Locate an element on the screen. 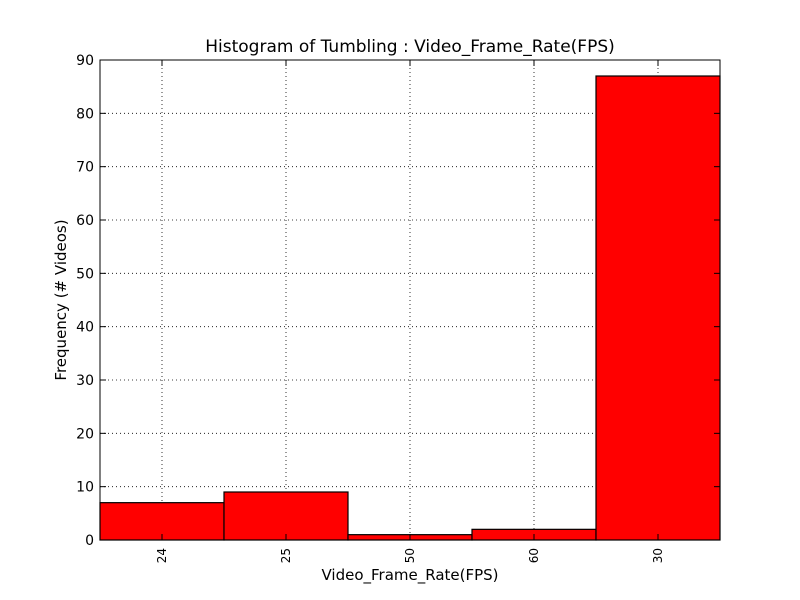 The width and height of the screenshot is (800, 600). x-tick-label: 24 is located at coordinates (162, 555).